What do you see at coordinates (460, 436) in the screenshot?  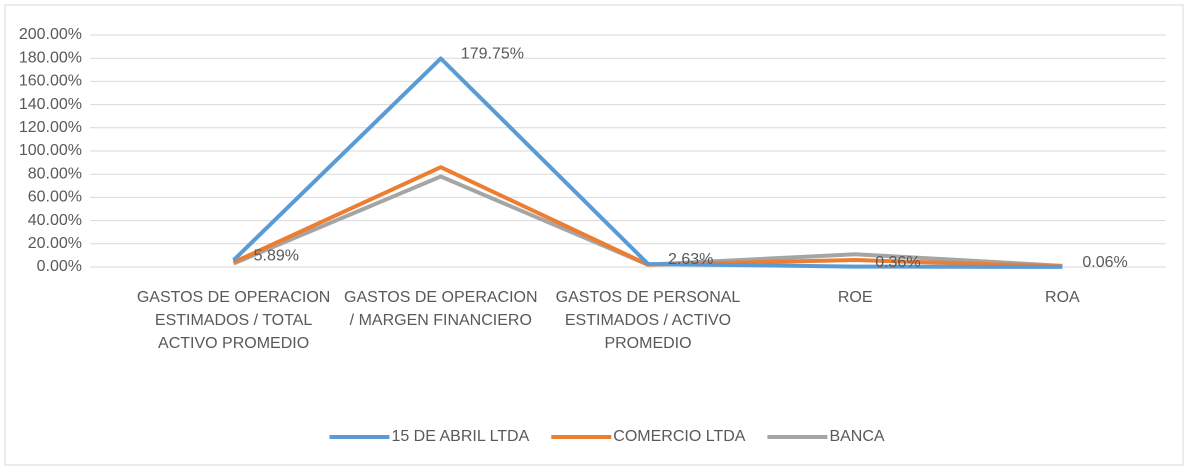 I see `legend-label: 15 DE ABRIL LTDA` at bounding box center [460, 436].